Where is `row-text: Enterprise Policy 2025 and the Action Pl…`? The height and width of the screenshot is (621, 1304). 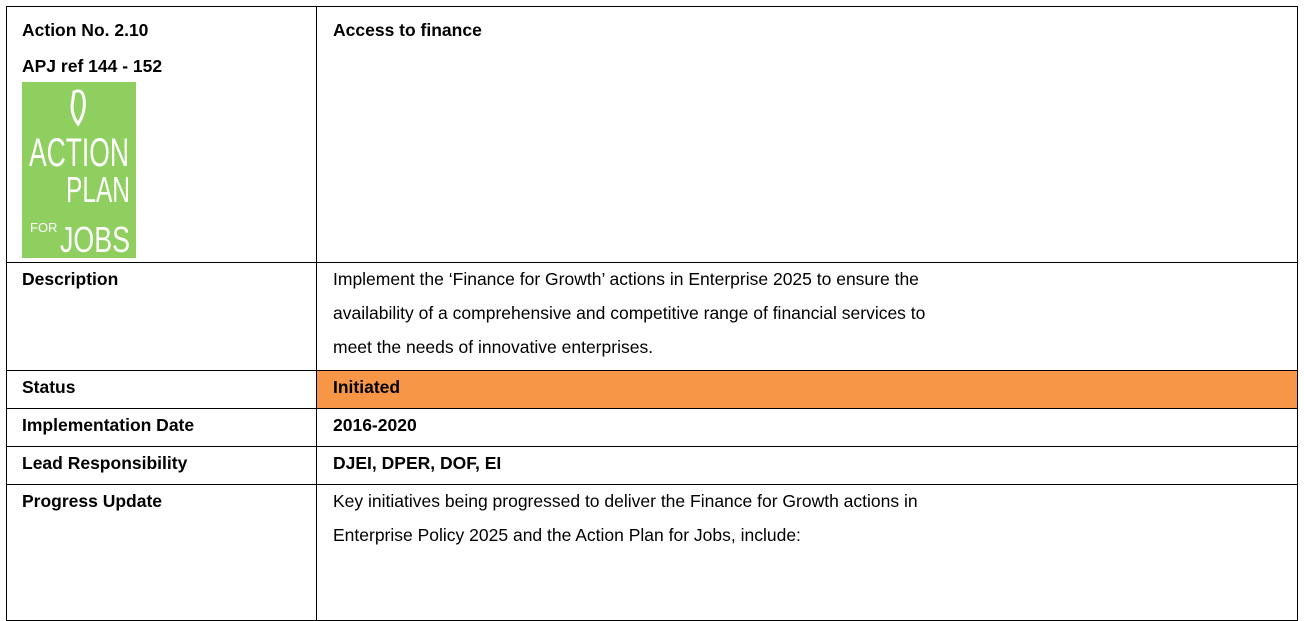 row-text: Enterprise Policy 2025 and the Action Pl… is located at coordinates (567, 535).